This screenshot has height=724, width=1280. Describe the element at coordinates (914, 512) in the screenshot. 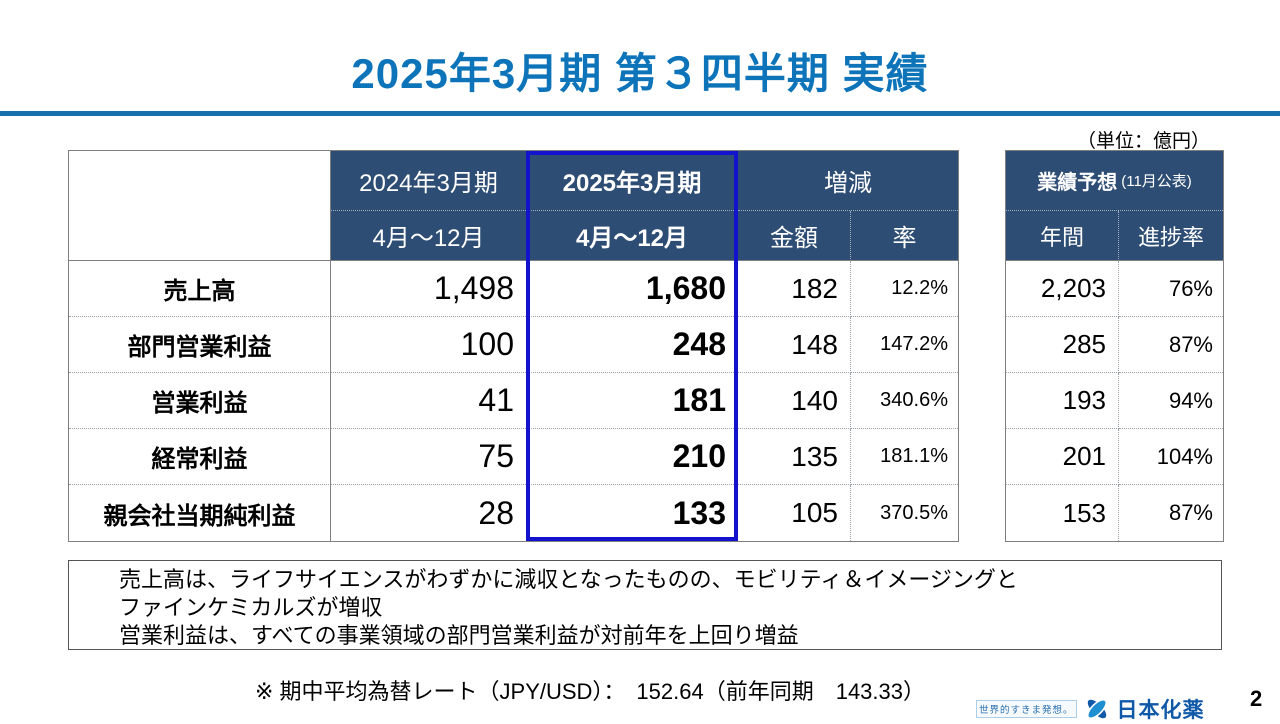

I see `net-income-change-rate: 370.5%` at that location.